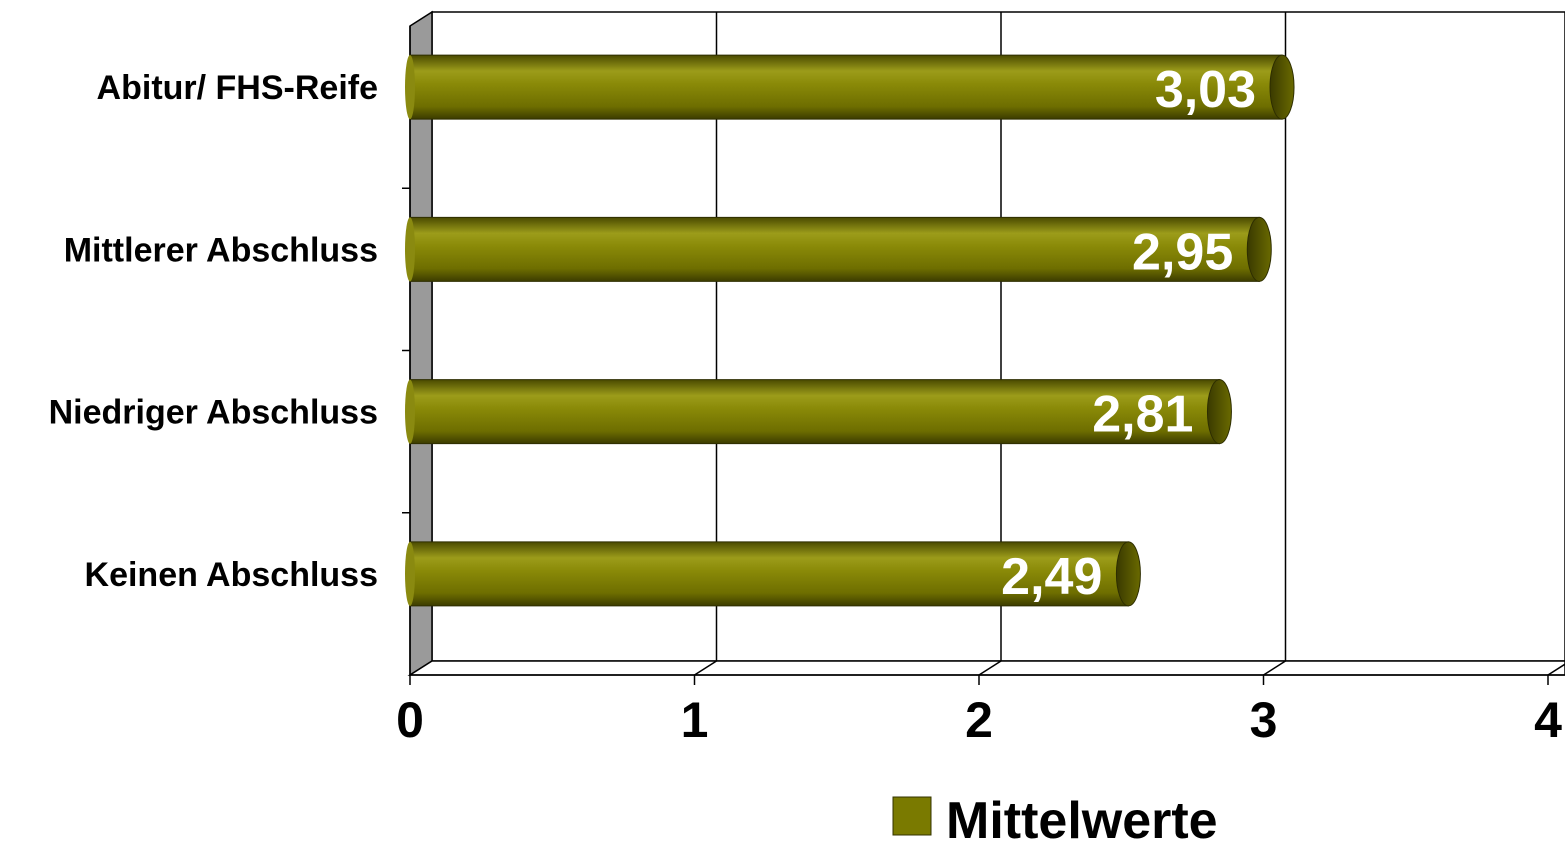  What do you see at coordinates (1182, 252) in the screenshot?
I see `data-label: 2,95` at bounding box center [1182, 252].